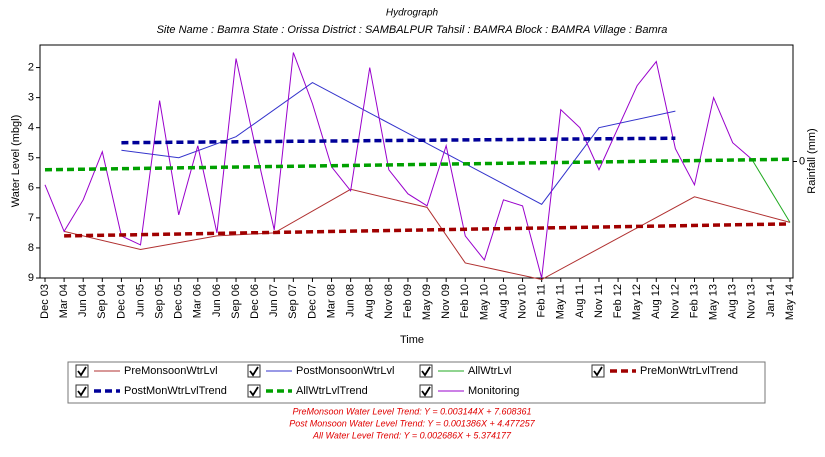 The width and height of the screenshot is (825, 457). Describe the element at coordinates (416, 382) in the screenshot. I see `legend-box` at that location.